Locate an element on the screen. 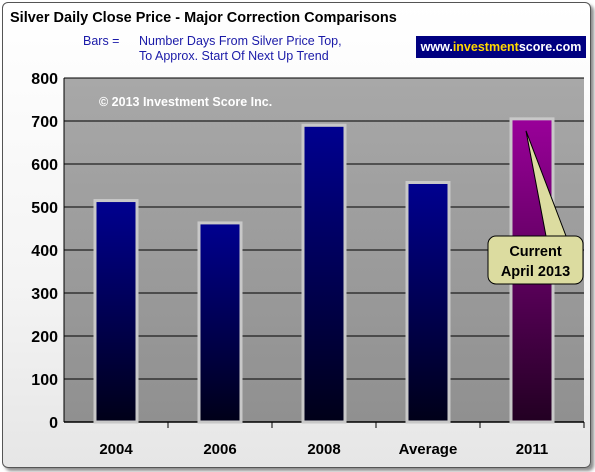  callout-text: Current is located at coordinates (535, 252).